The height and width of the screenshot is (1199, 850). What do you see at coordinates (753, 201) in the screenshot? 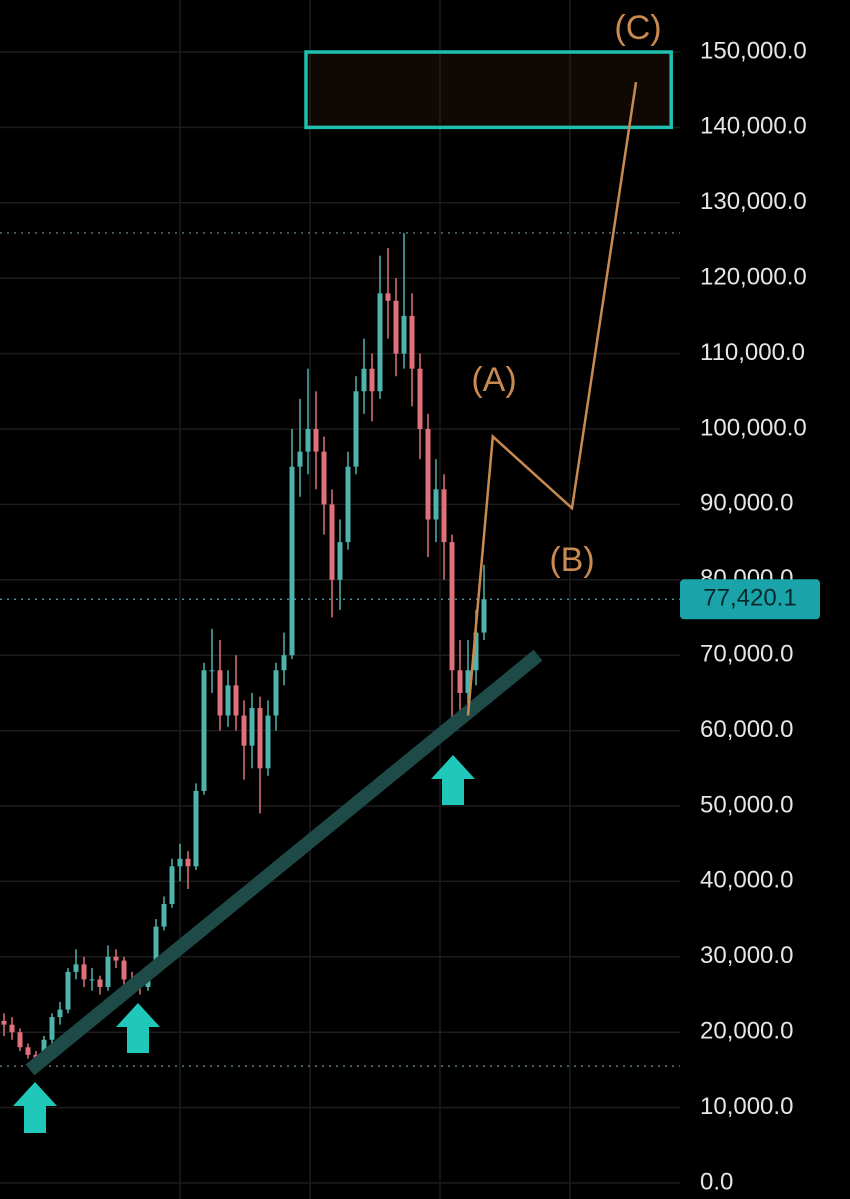
I see `y-tick-label: 130,000.0` at bounding box center [753, 201].